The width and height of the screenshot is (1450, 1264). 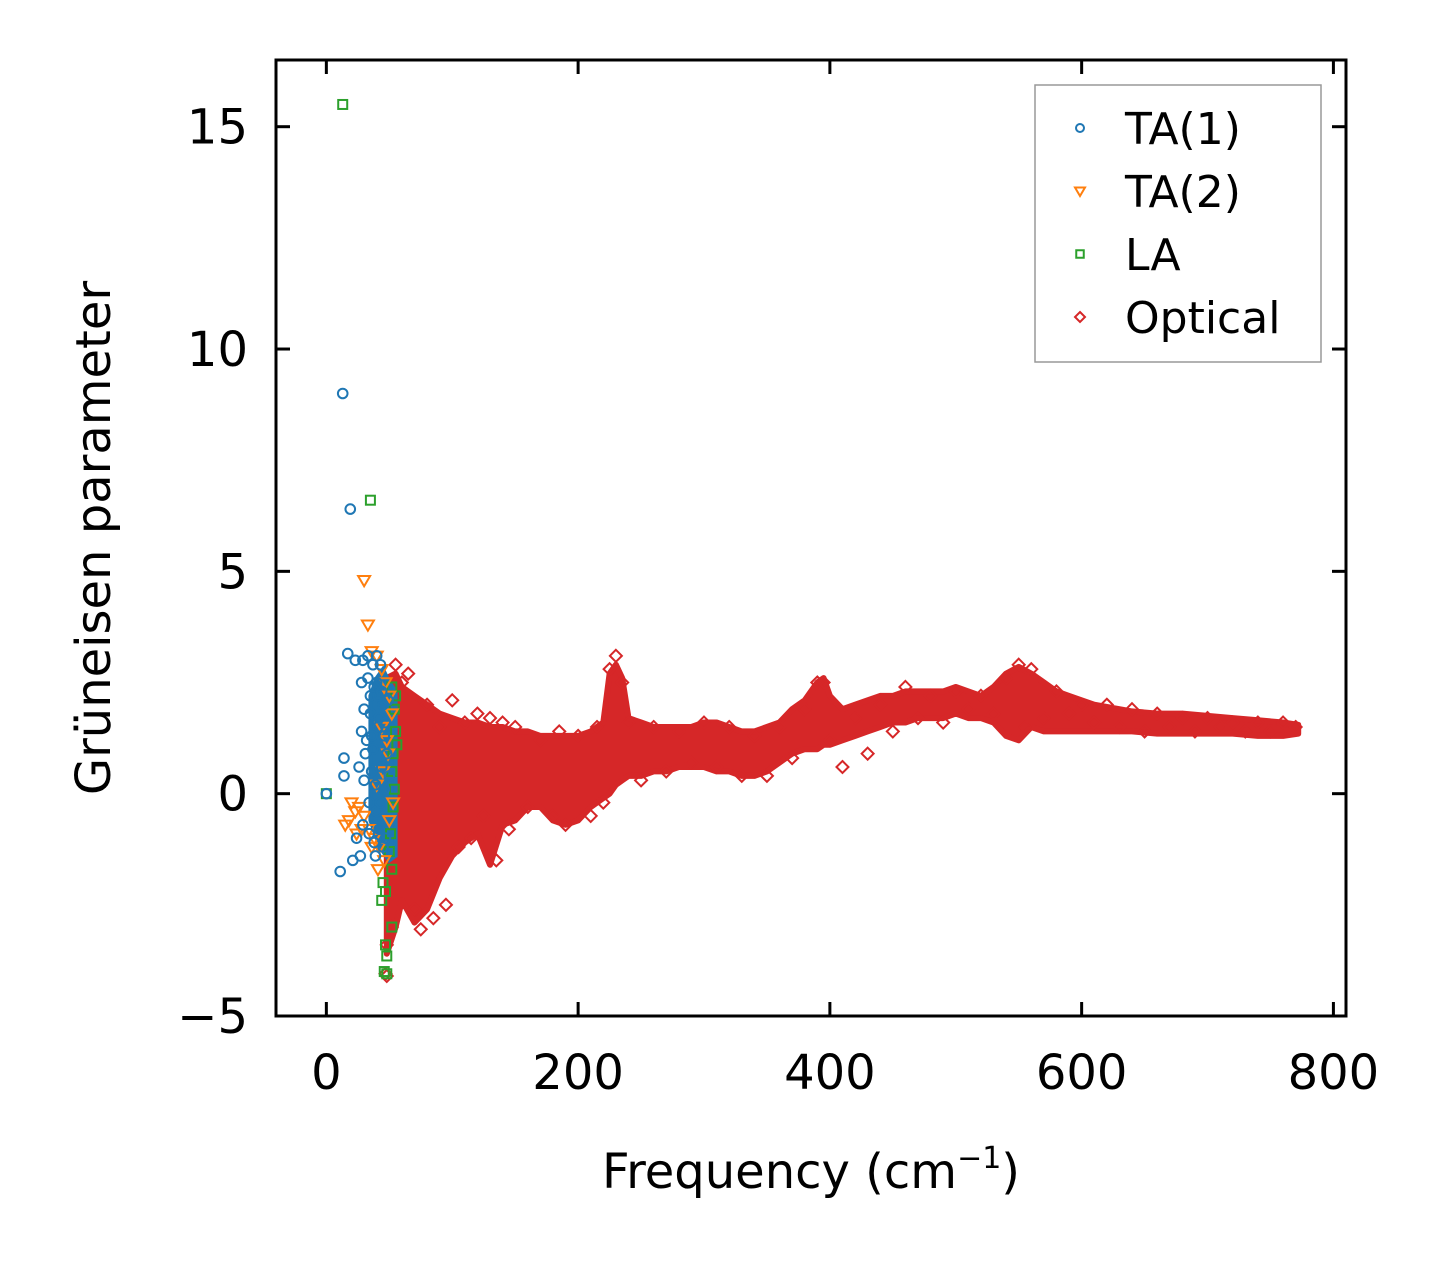 I want to click on legend-entry: TA(1), so click(x=1158, y=129).